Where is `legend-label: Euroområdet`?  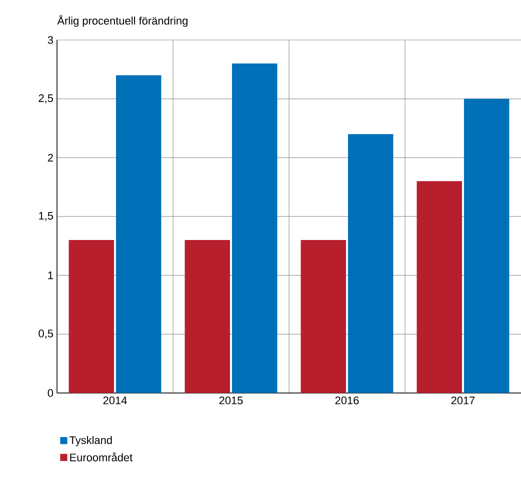
legend-label: Euroområdet is located at coordinates (101, 457).